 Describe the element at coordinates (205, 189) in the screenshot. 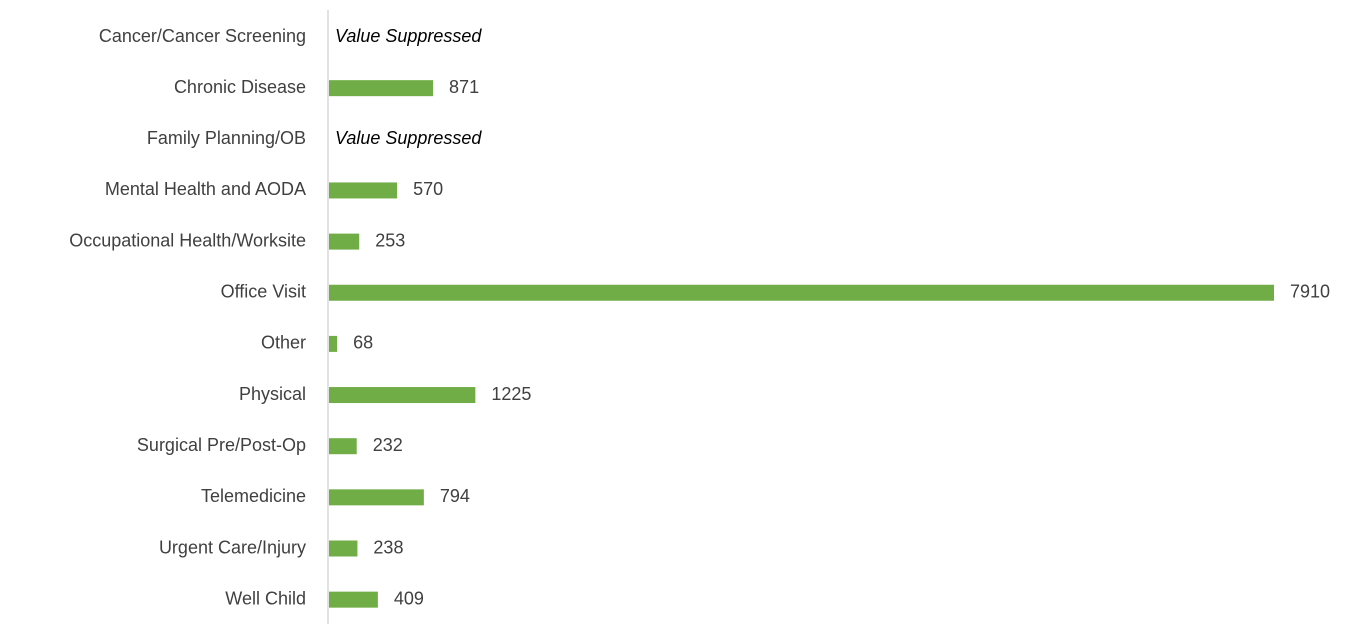

I see `category-label: Mental Health and AODA` at that location.